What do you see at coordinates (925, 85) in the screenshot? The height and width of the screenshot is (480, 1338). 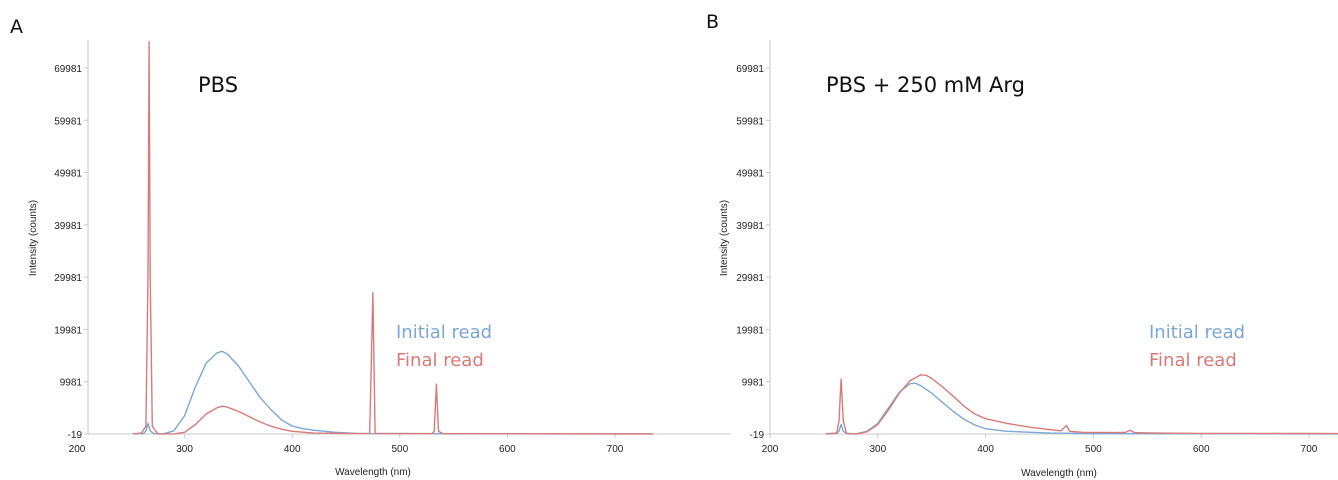 I see `chart-title-b: PBS + 250 mM Arg` at bounding box center [925, 85].